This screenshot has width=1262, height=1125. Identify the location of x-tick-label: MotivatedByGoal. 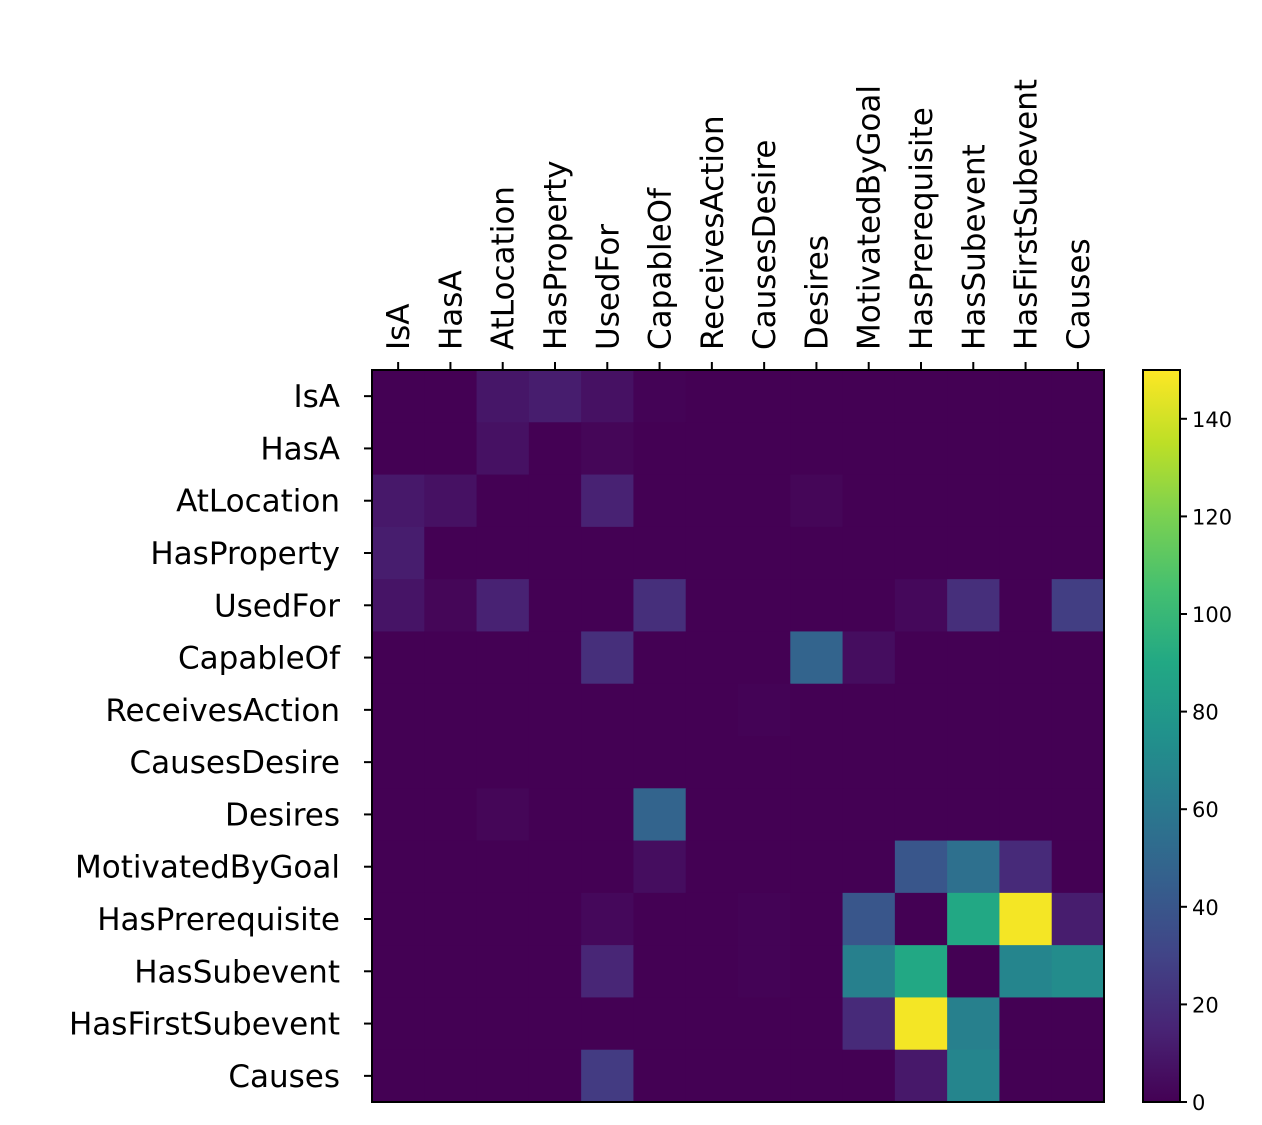
(870, 217).